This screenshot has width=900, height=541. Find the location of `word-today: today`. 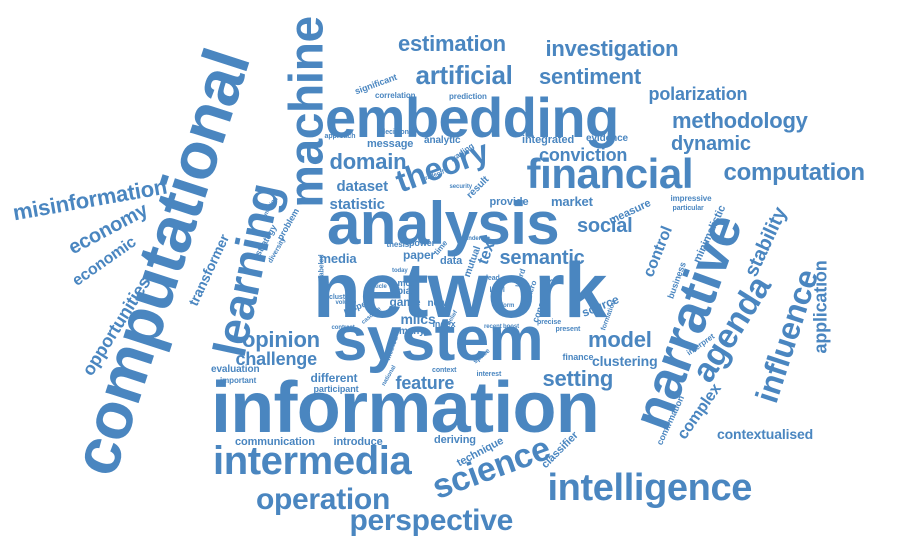

word-today: today is located at coordinates (400, 271).